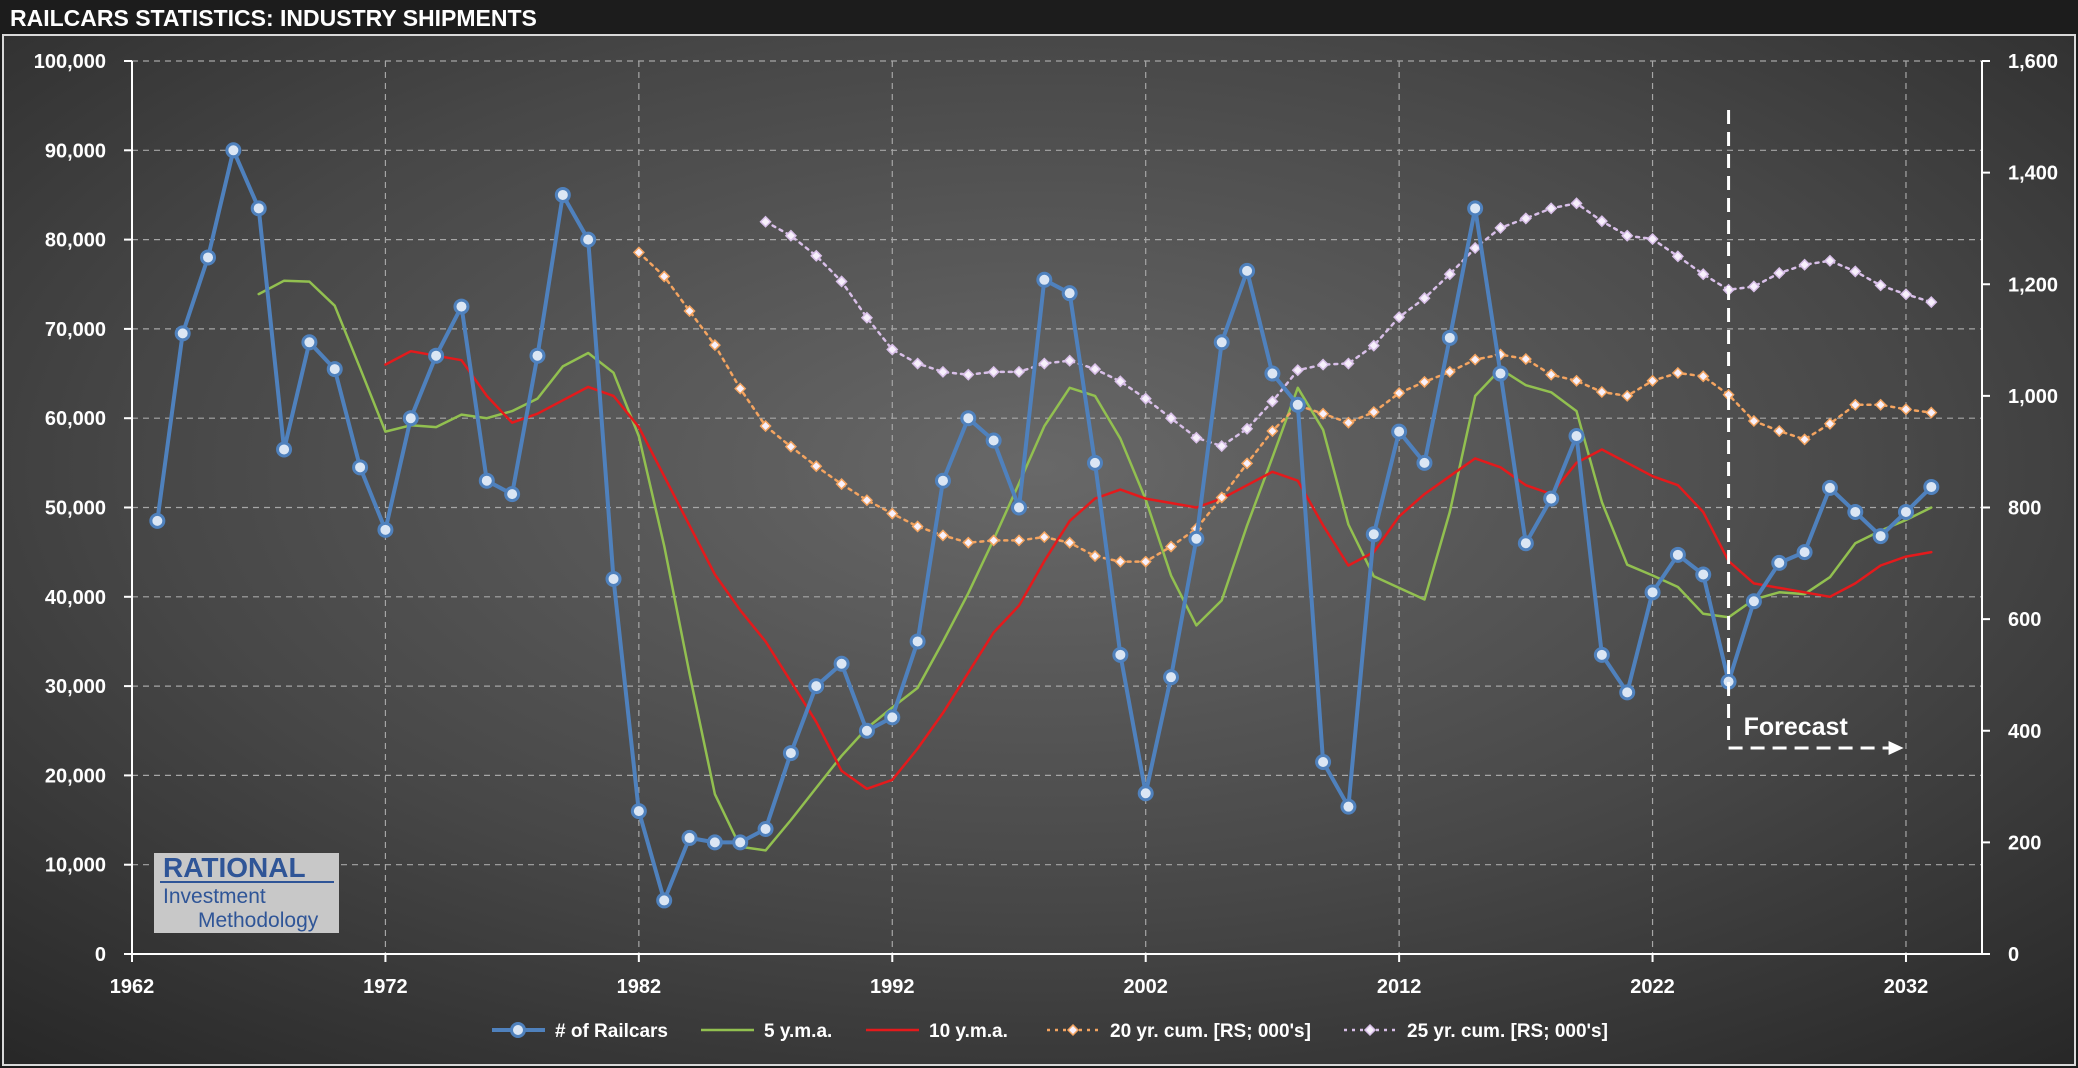 The image size is (2078, 1068). I want to click on x-tick-label: 1972, so click(385, 987).